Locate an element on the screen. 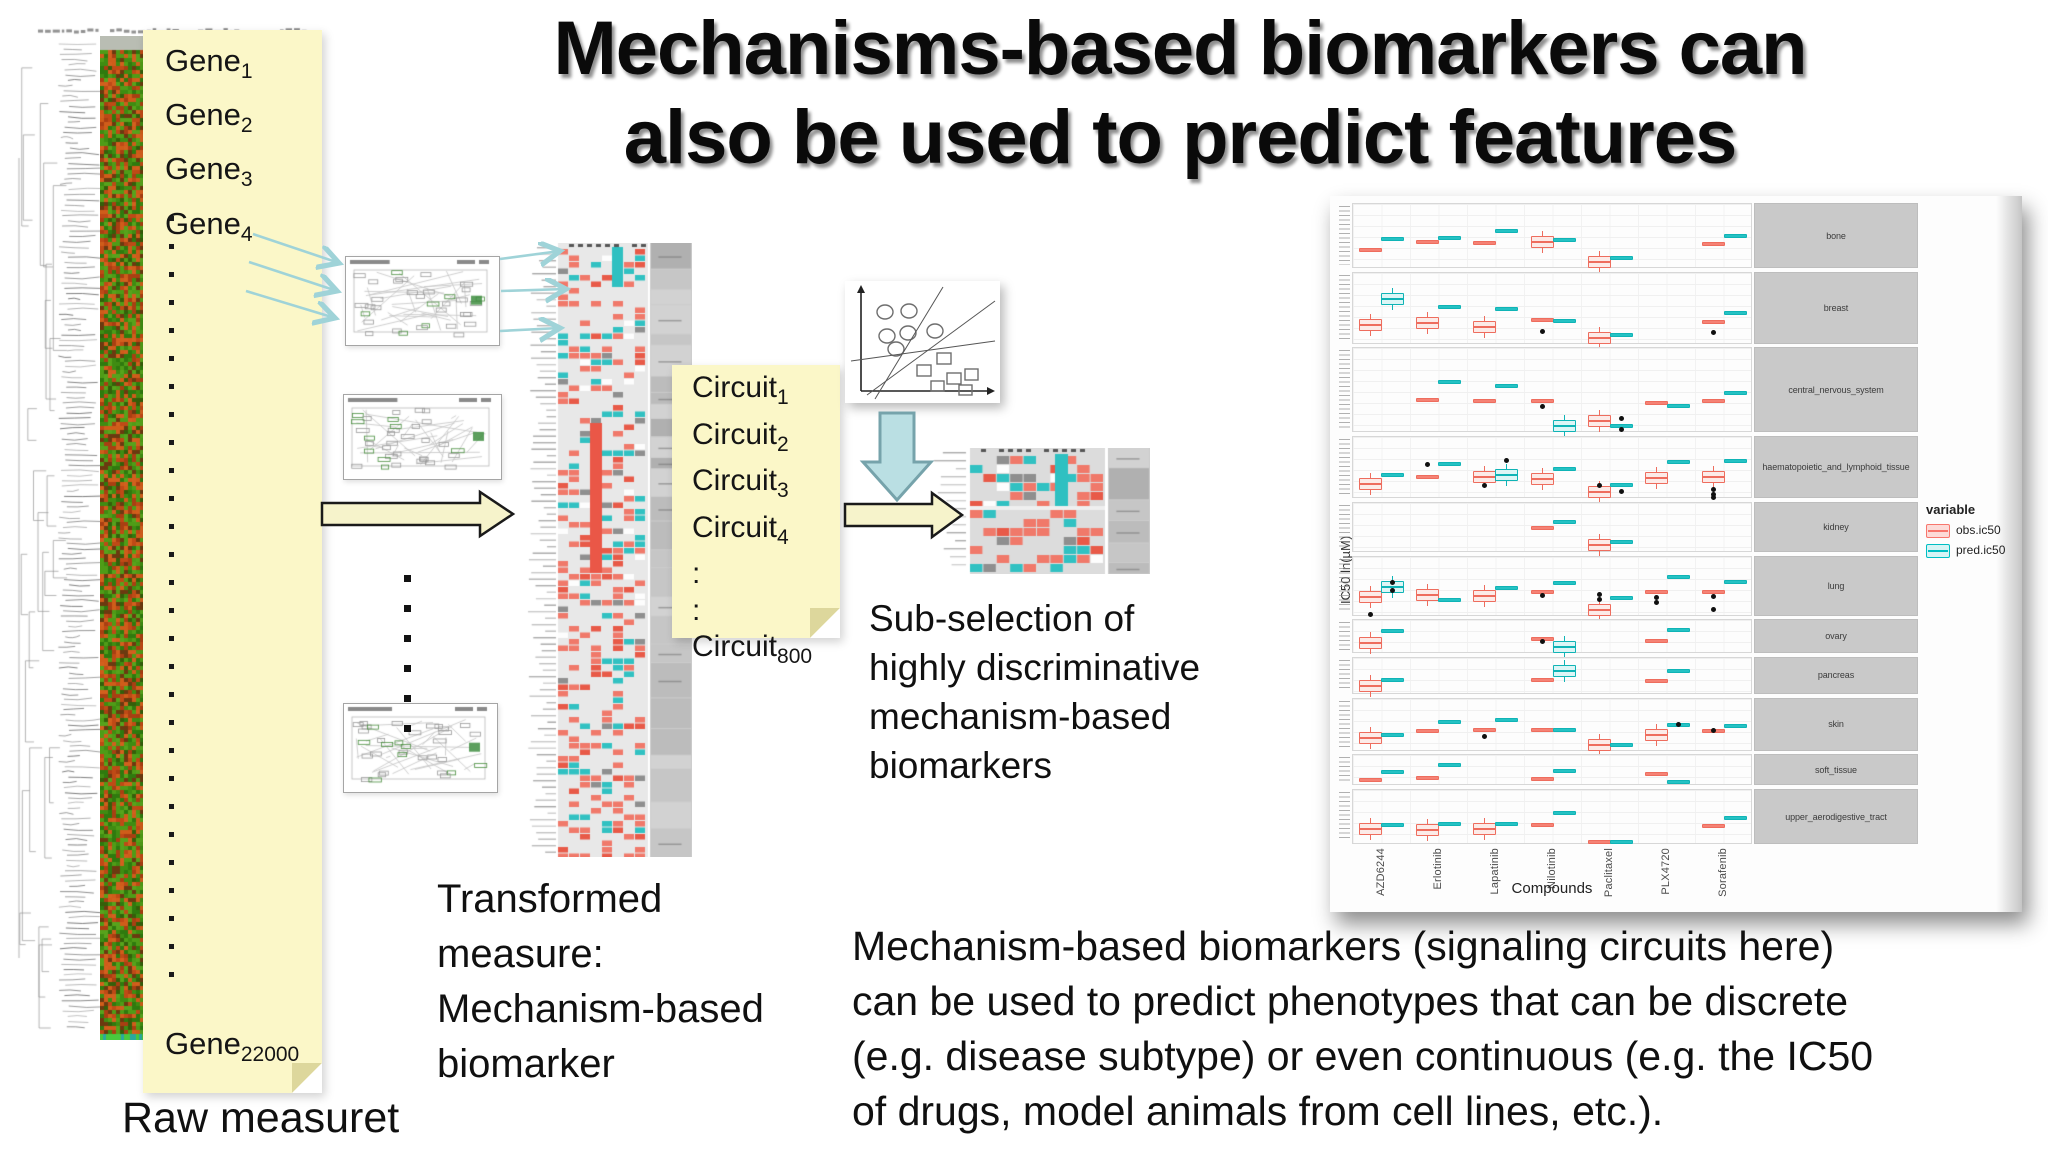  x-axis-title: Compounds is located at coordinates (1552, 888).